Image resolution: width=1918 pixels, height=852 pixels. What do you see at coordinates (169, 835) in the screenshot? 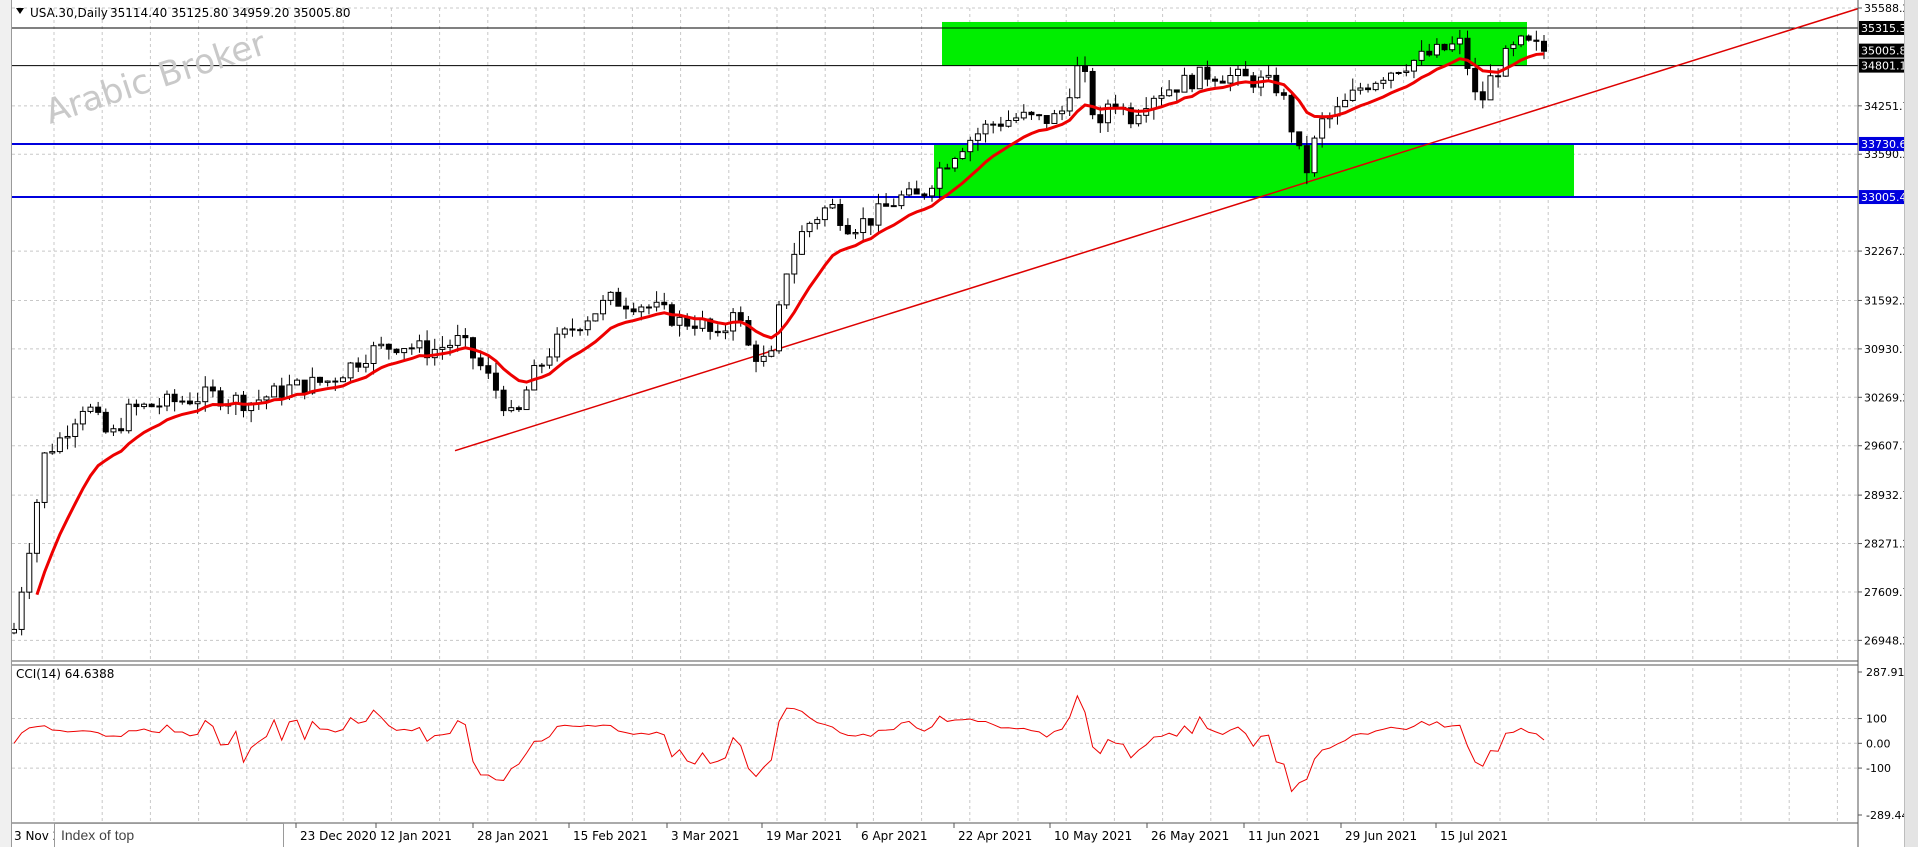
I see `index-tab: Index of top` at bounding box center [169, 835].